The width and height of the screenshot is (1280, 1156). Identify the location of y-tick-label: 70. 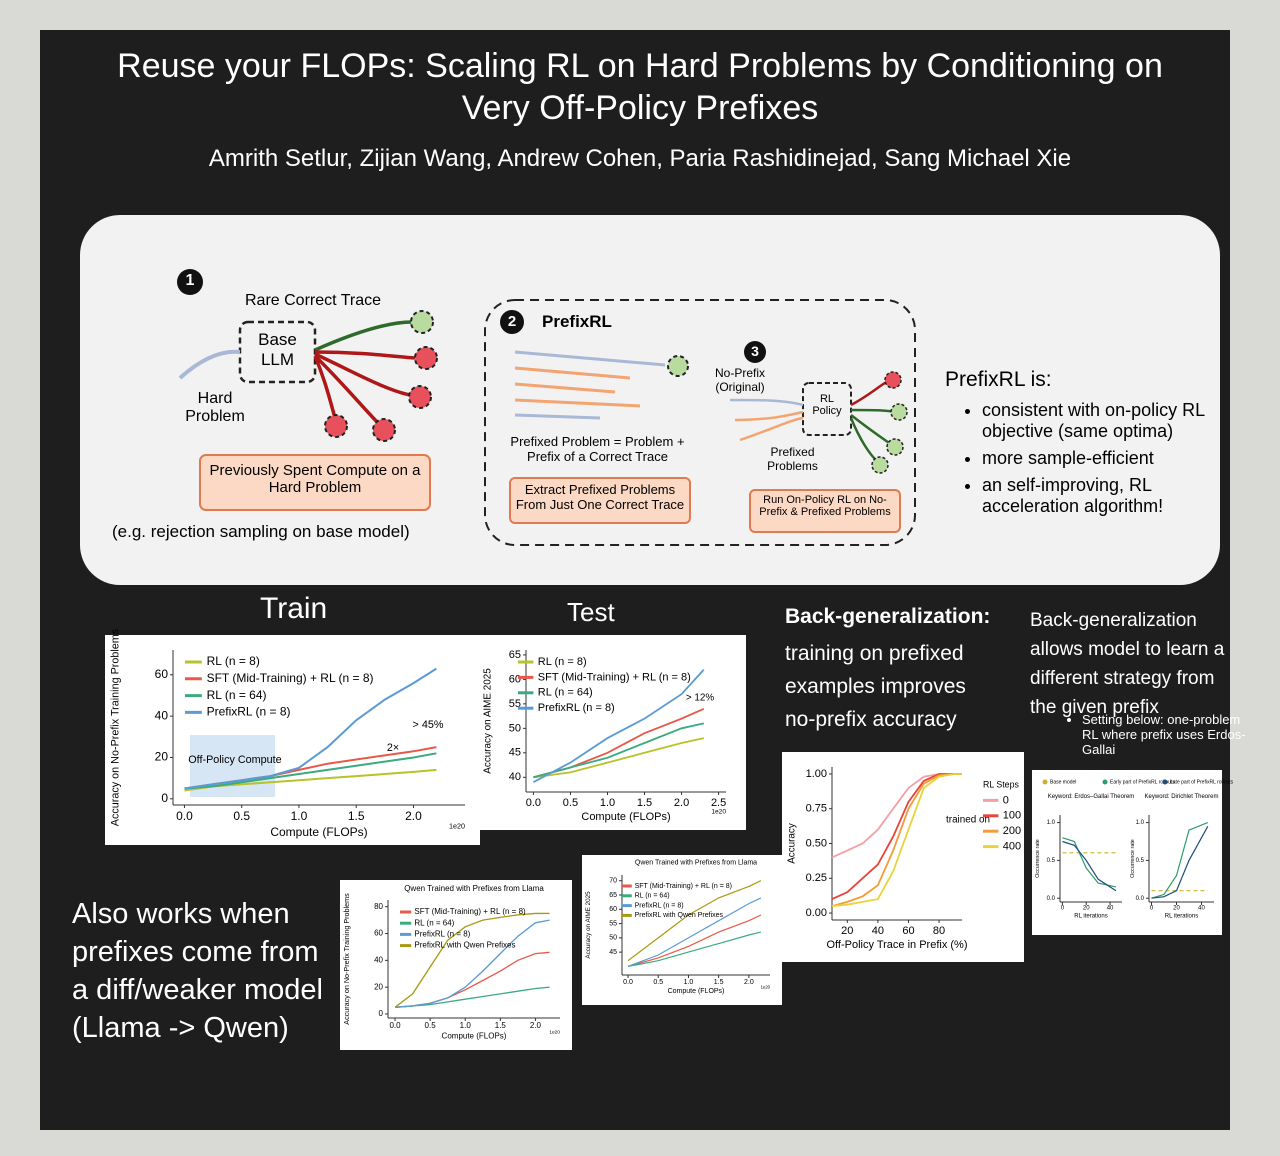
(613, 881).